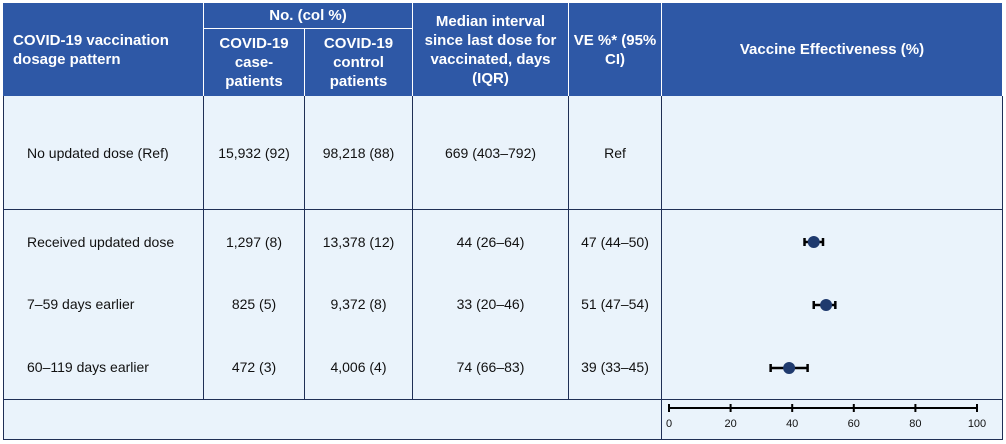 The width and height of the screenshot is (1006, 444). Describe the element at coordinates (98, 153) in the screenshot. I see `row-pattern: No updated dose (Ref)` at that location.